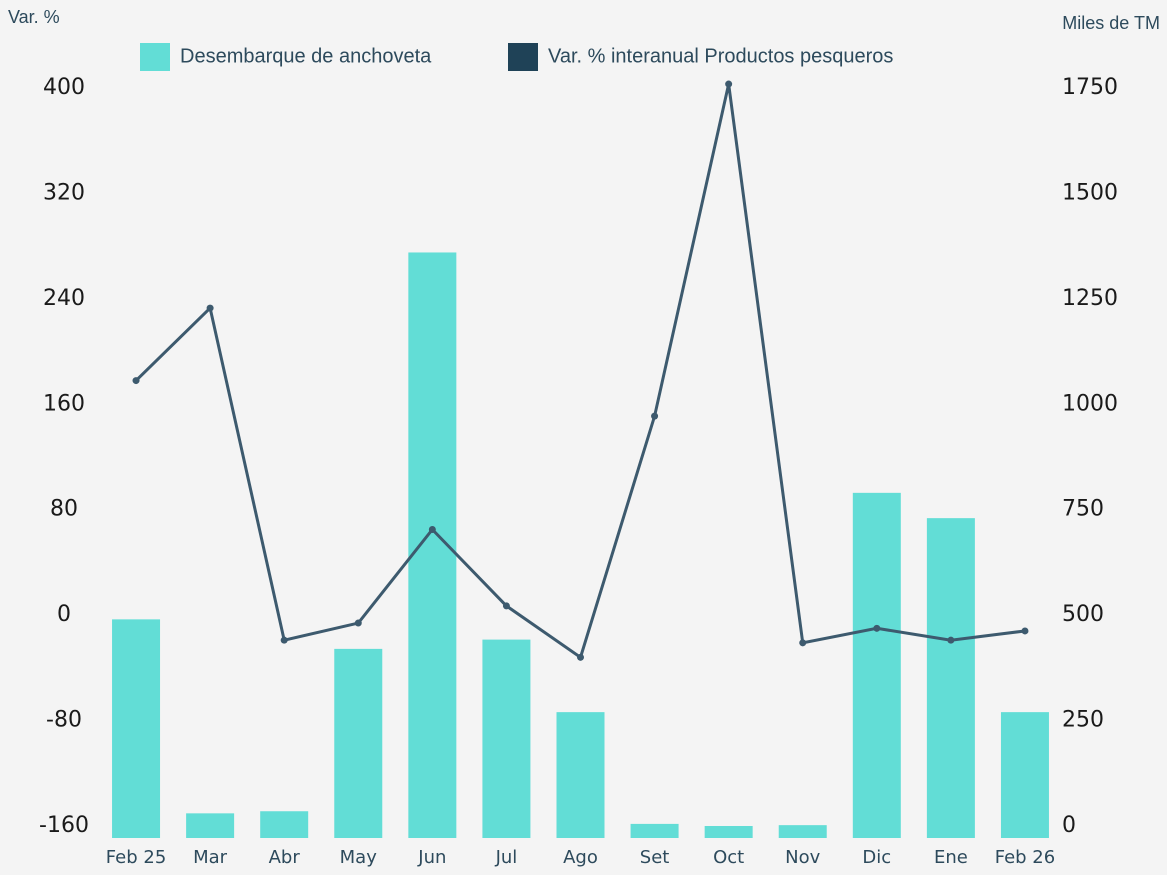 The image size is (1167, 875). Describe the element at coordinates (64, 192) in the screenshot. I see `y-tick-label: 320` at that location.